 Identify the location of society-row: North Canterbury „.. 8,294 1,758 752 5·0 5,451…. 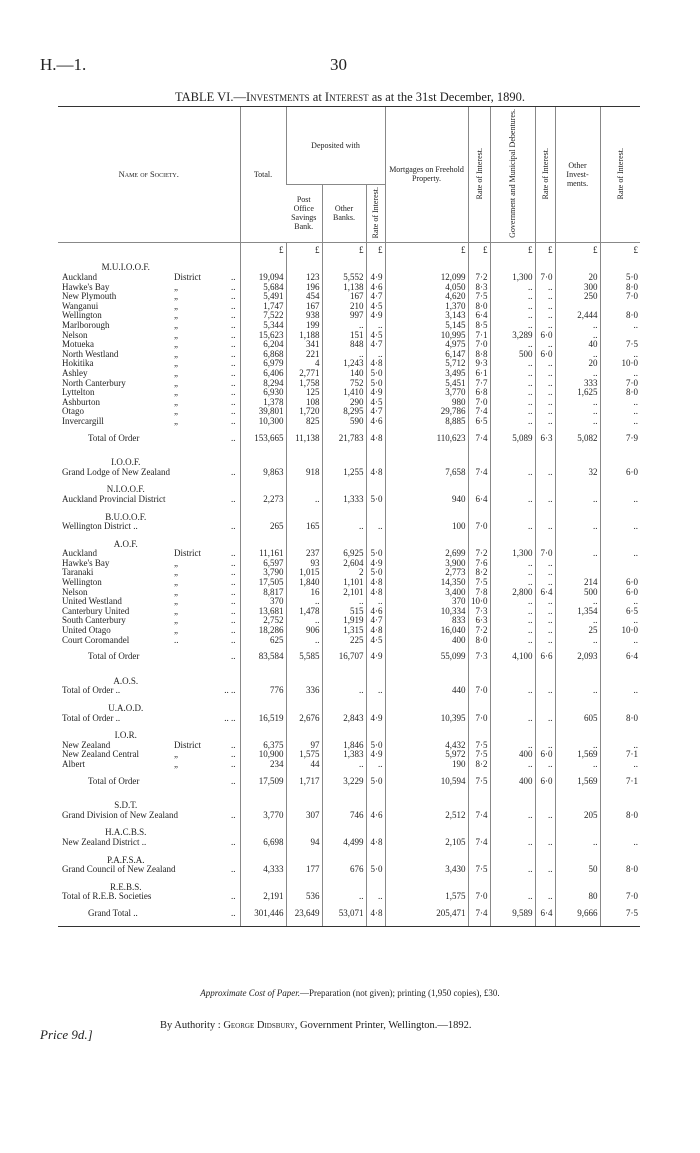
(349, 383).